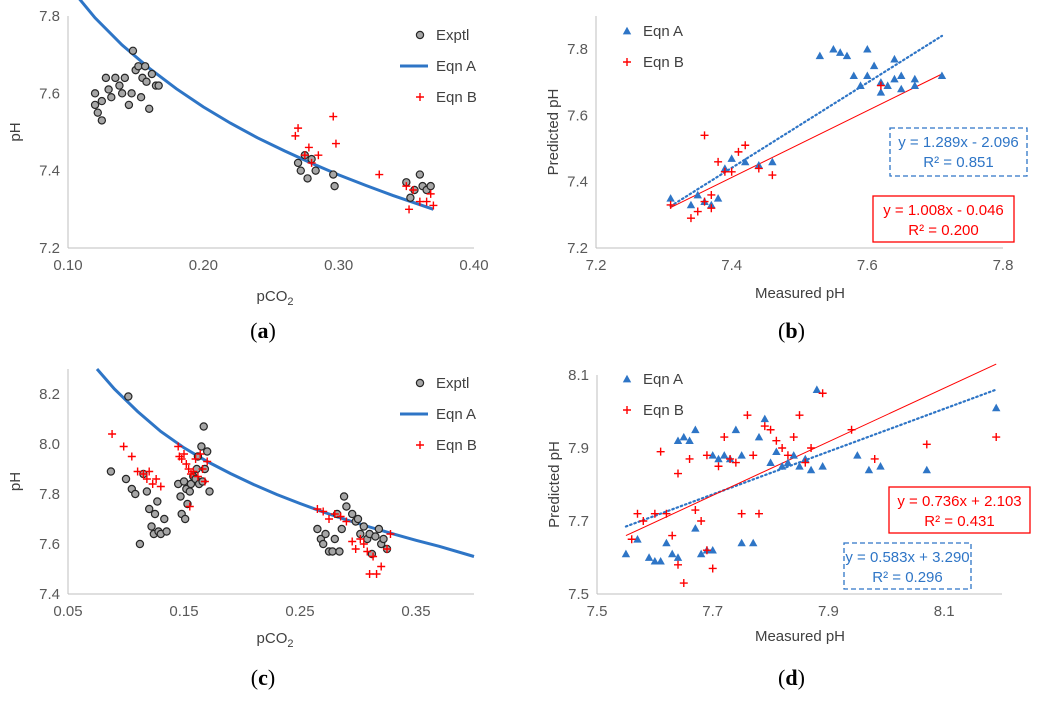  Describe the element at coordinates (907, 577) in the screenshot. I see `r-squared-label: R² = 0.296` at that location.